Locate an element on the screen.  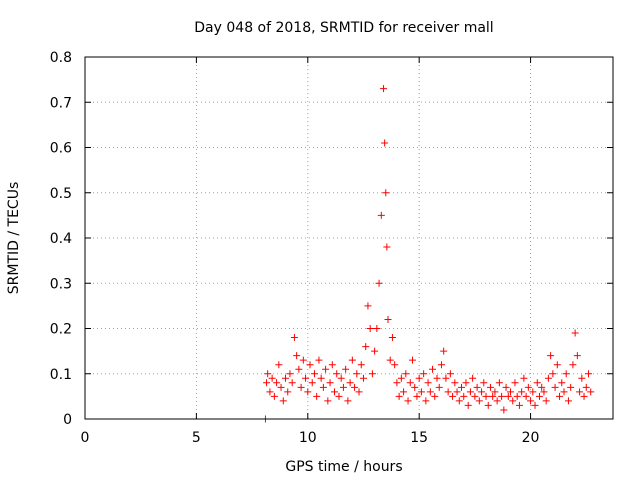
x-tick-label: 0 is located at coordinates (85, 438).